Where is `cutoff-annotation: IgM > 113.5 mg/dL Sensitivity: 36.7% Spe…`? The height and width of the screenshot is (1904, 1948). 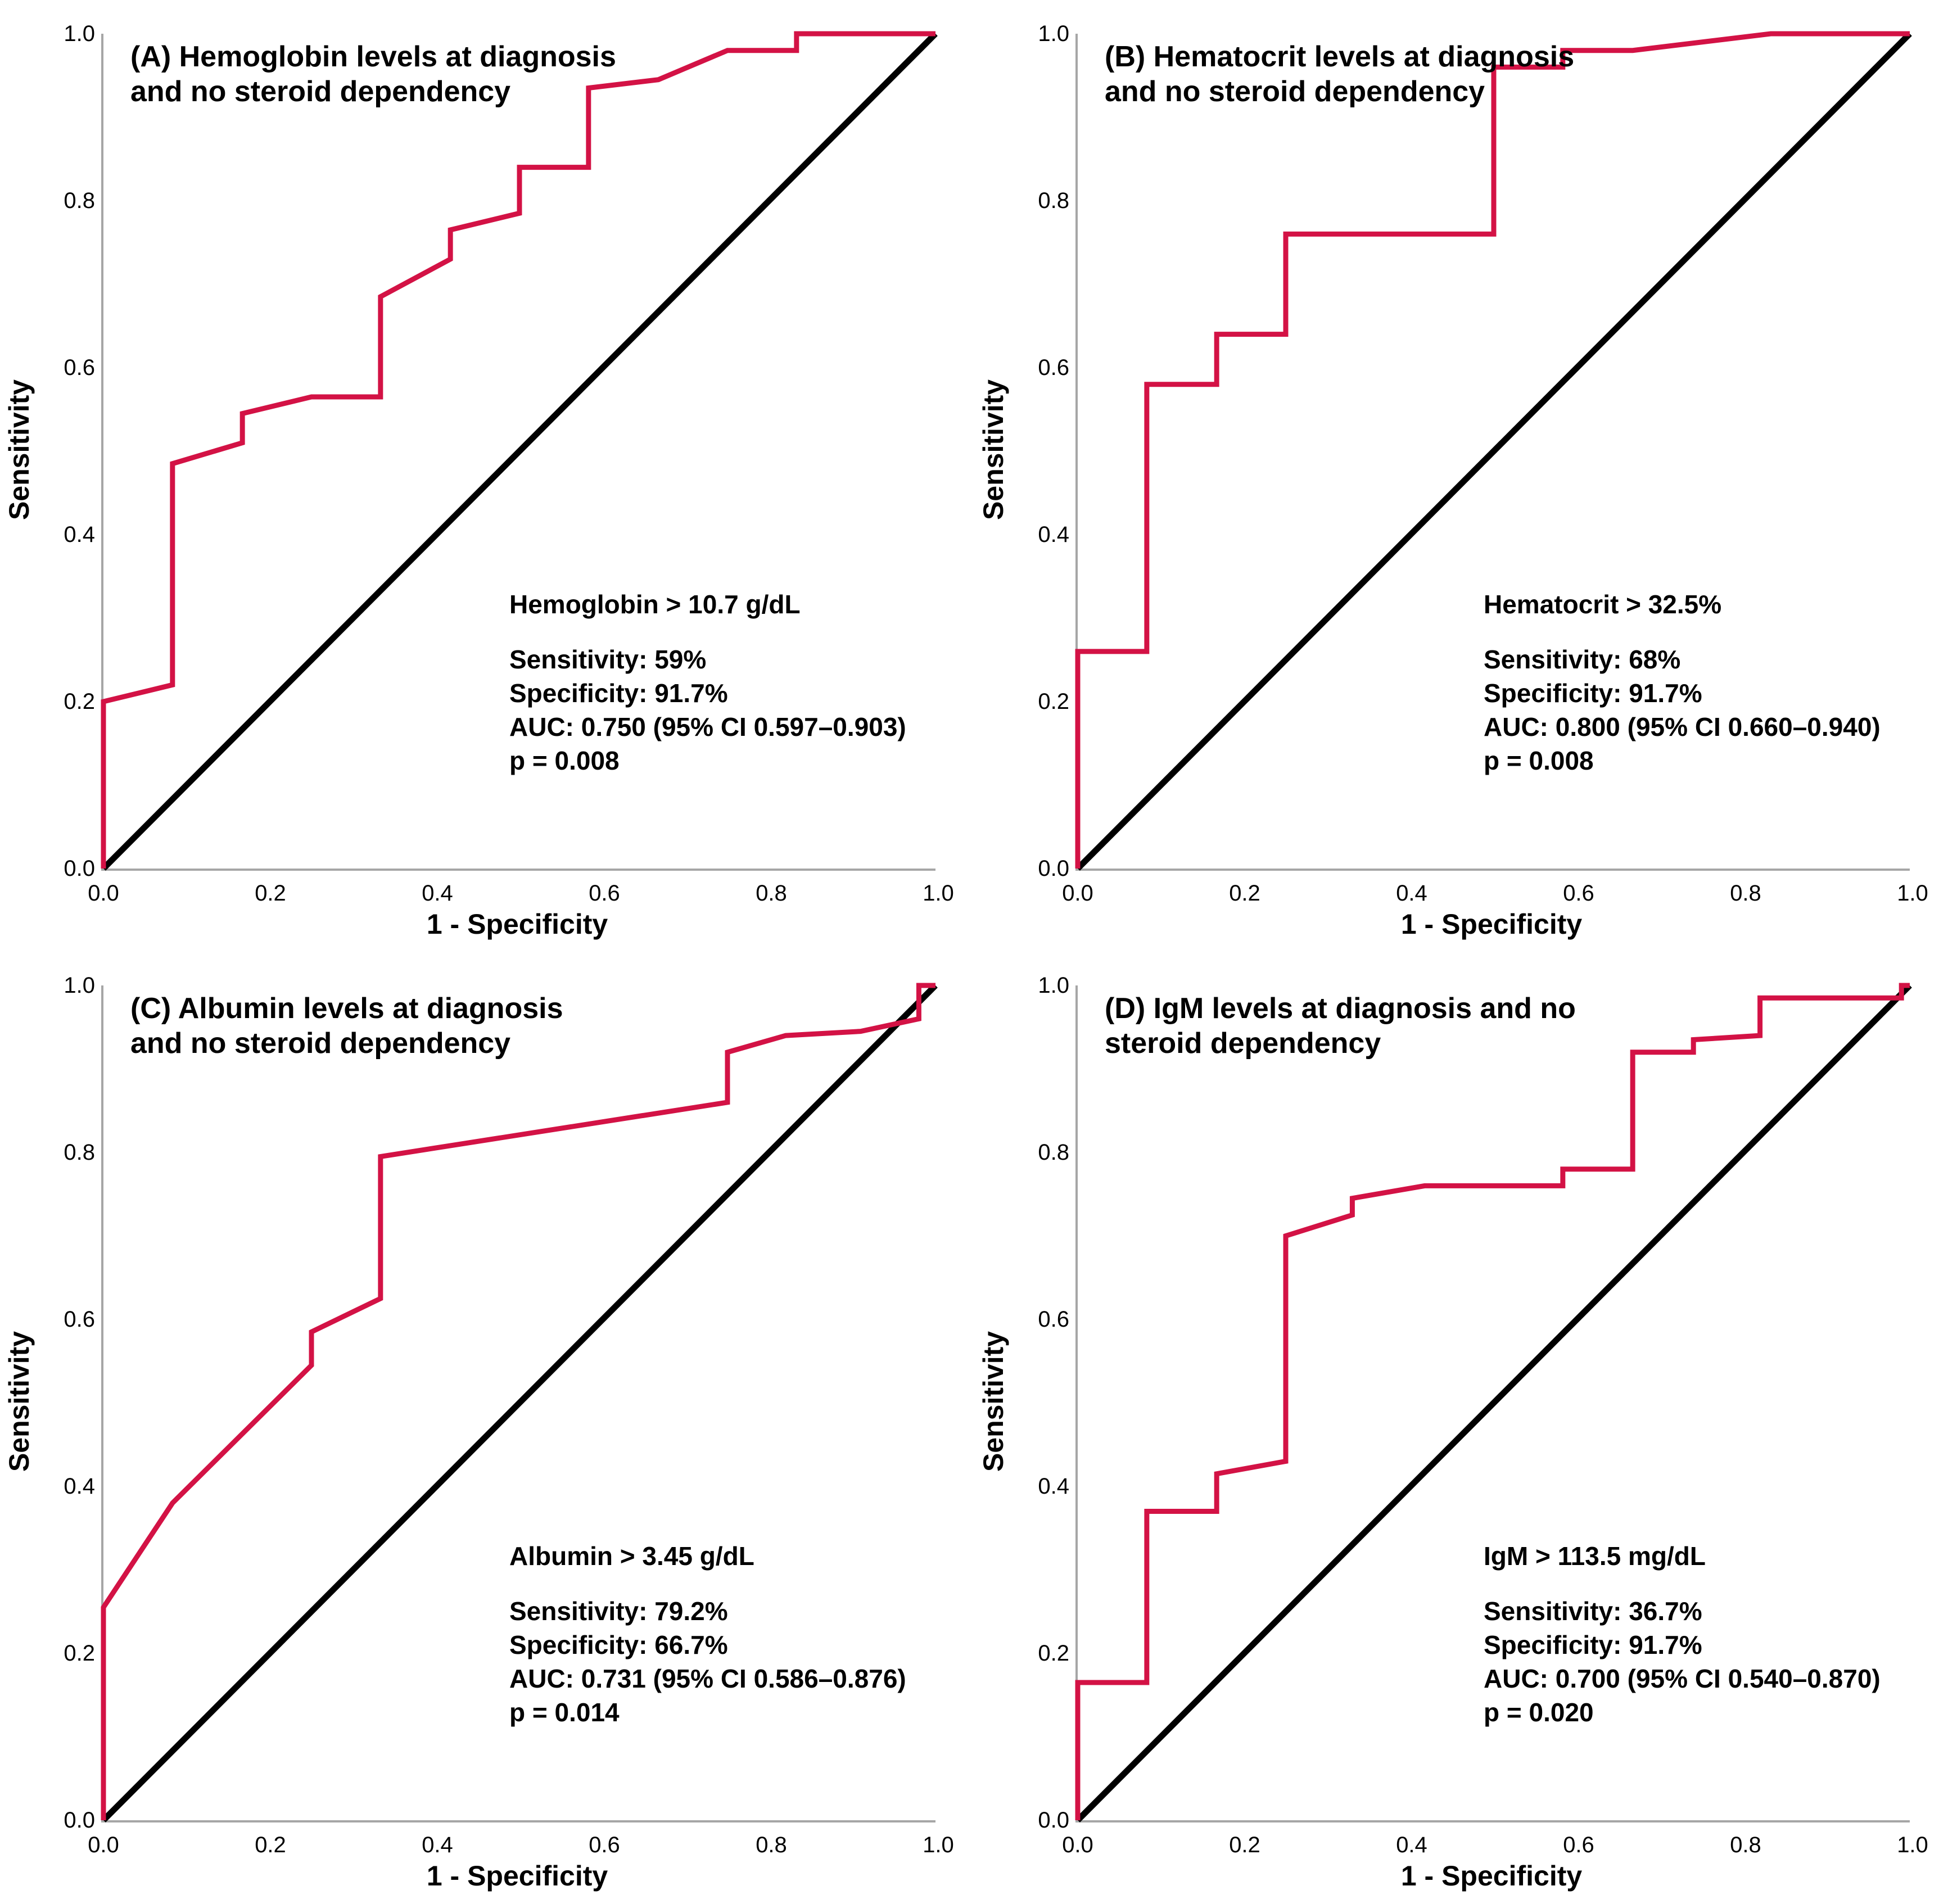 cutoff-annotation: IgM > 113.5 mg/dL Sensitivity: 36.7% Spe… is located at coordinates (1683, 1634).